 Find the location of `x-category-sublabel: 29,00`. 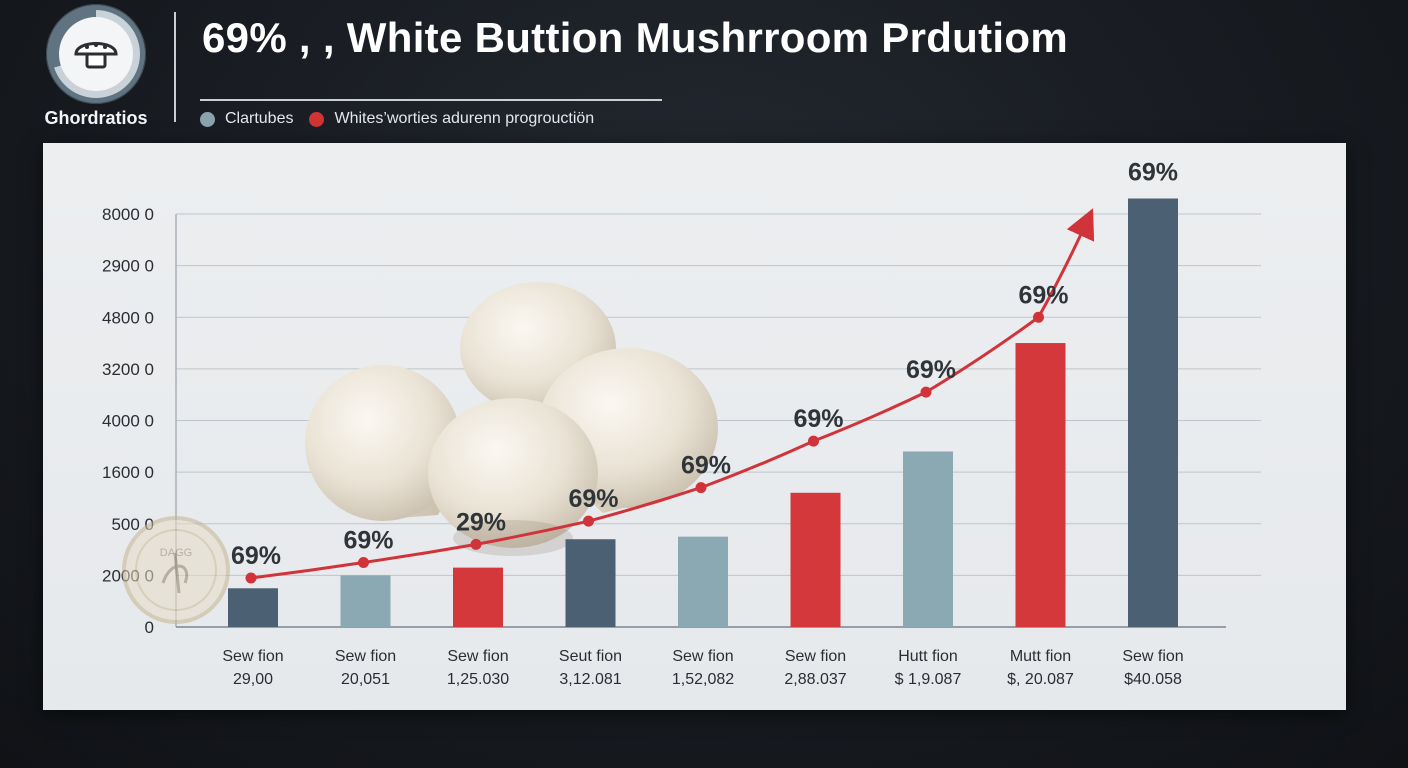

x-category-sublabel: 29,00 is located at coordinates (253, 679).